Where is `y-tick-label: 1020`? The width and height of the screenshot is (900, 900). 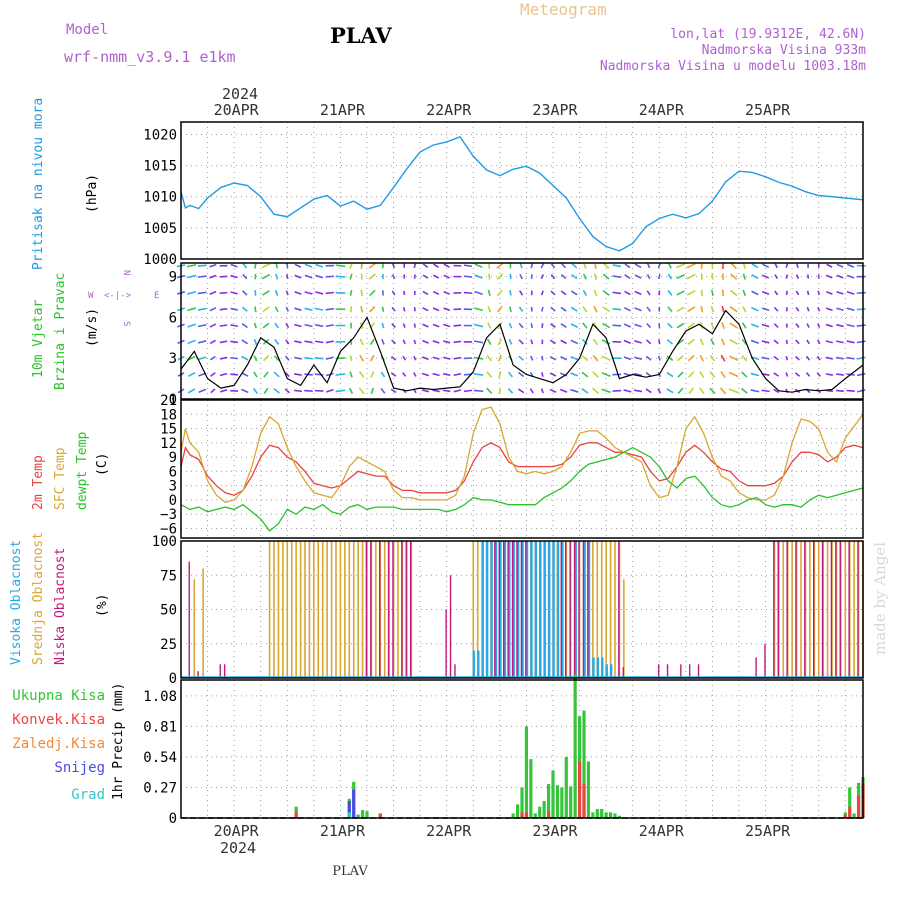 y-tick-label: 1020 is located at coordinates (160, 135).